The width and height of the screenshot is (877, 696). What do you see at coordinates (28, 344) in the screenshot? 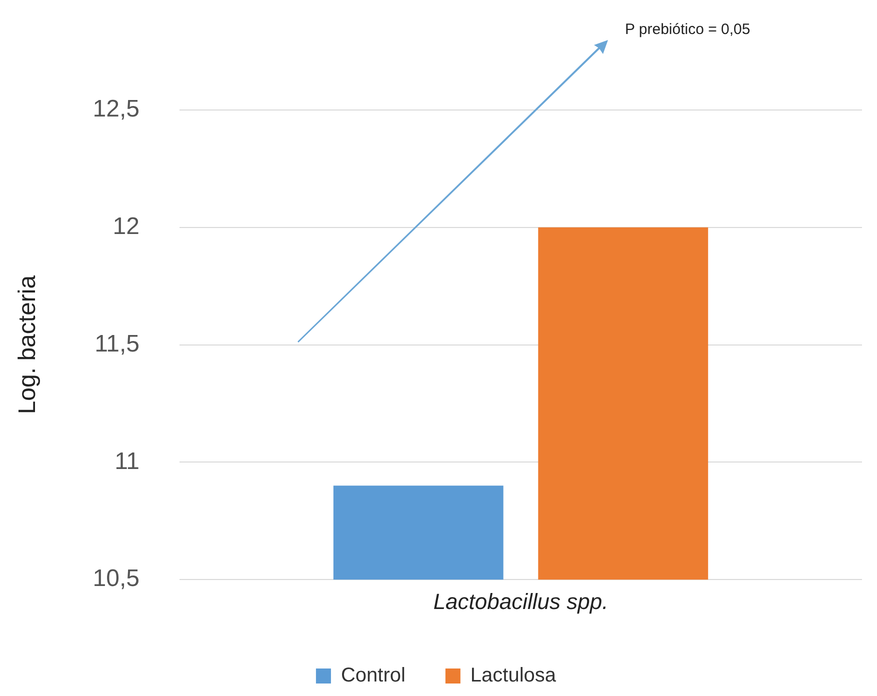
I see `y-axis-title: Log. bacteria` at bounding box center [28, 344].